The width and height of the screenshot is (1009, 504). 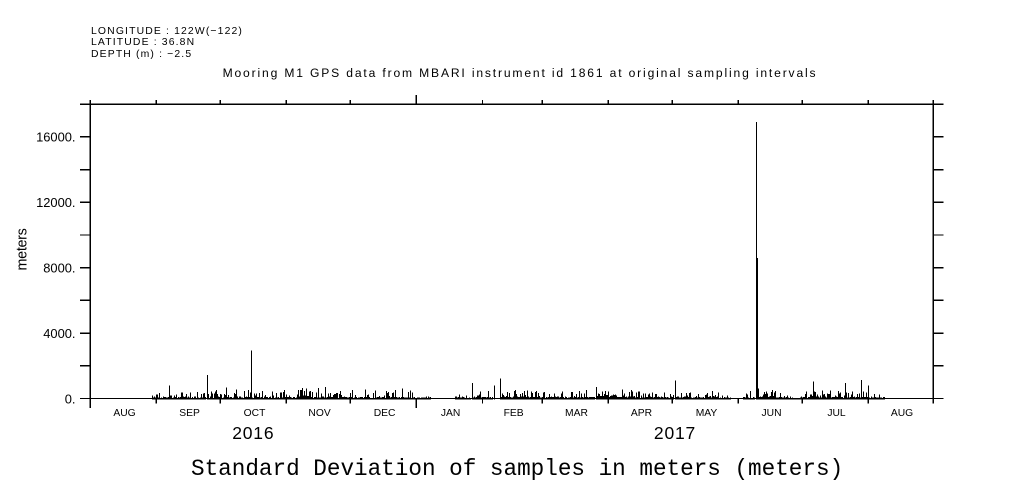 What do you see at coordinates (319, 413) in the screenshot?
I see `svg-text: NOV` at bounding box center [319, 413].